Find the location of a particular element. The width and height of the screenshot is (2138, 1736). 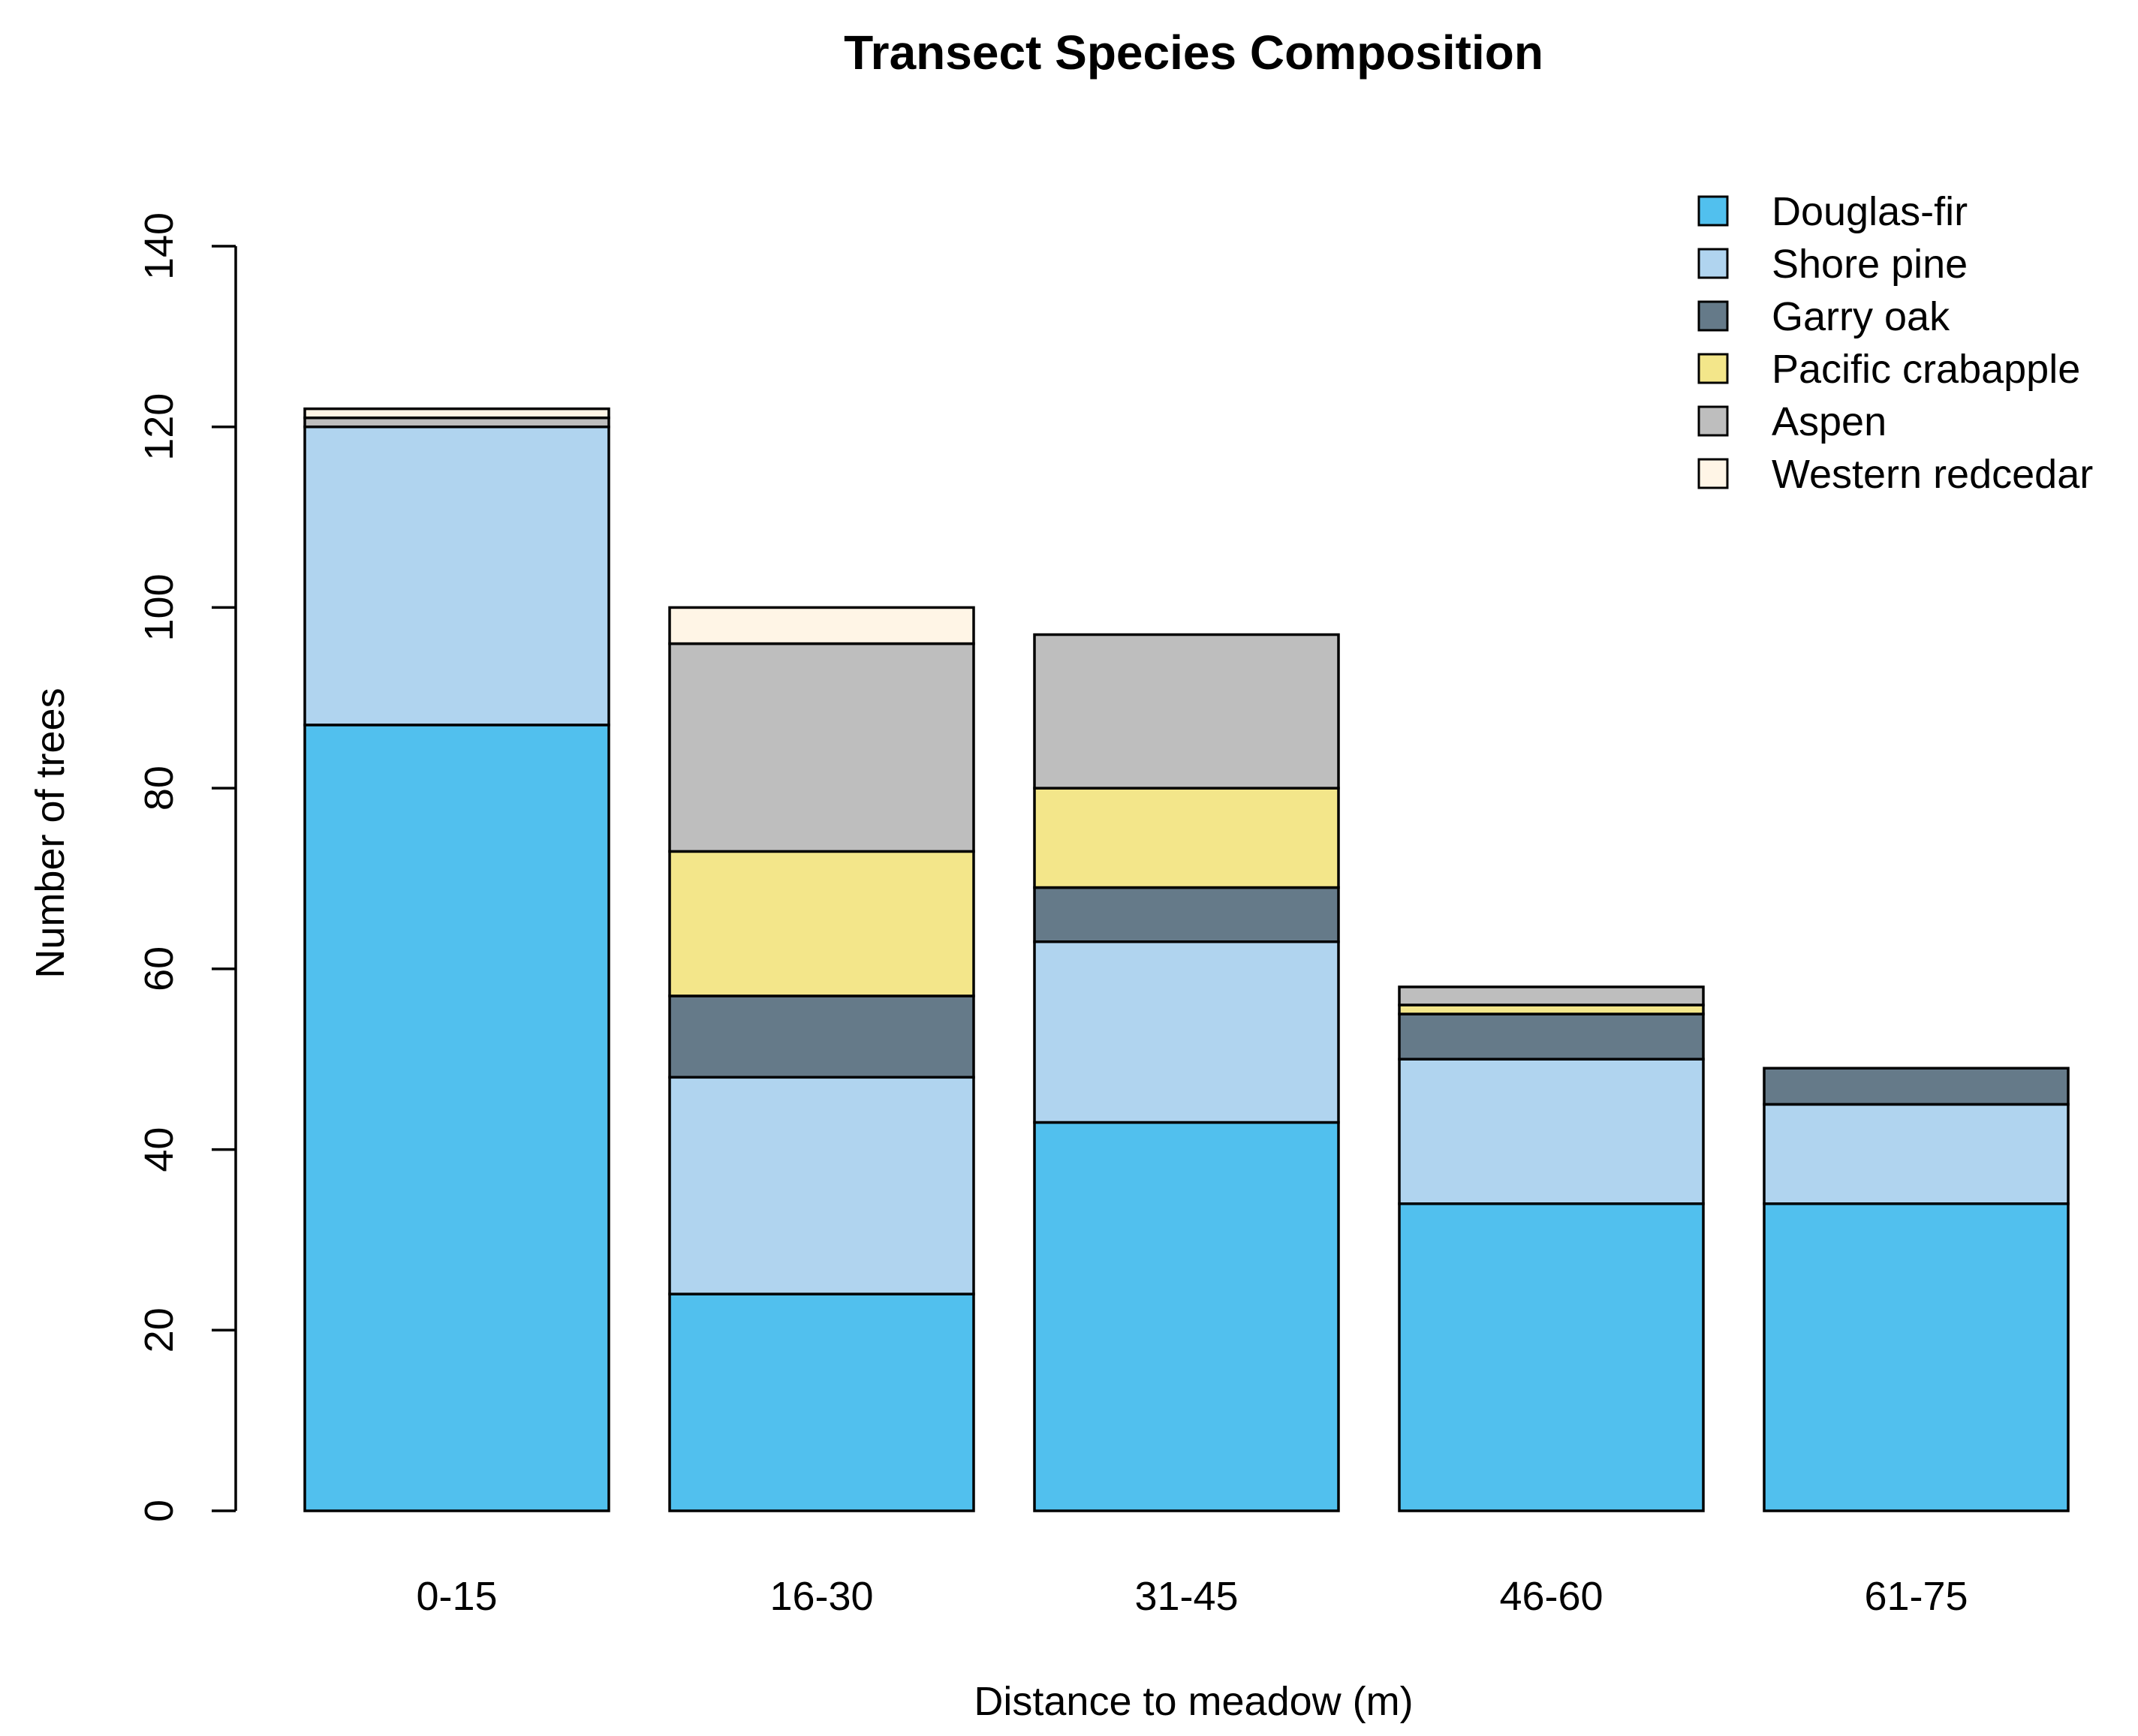

legend-item-garry-oak: Garry oak is located at coordinates (1823, 316).